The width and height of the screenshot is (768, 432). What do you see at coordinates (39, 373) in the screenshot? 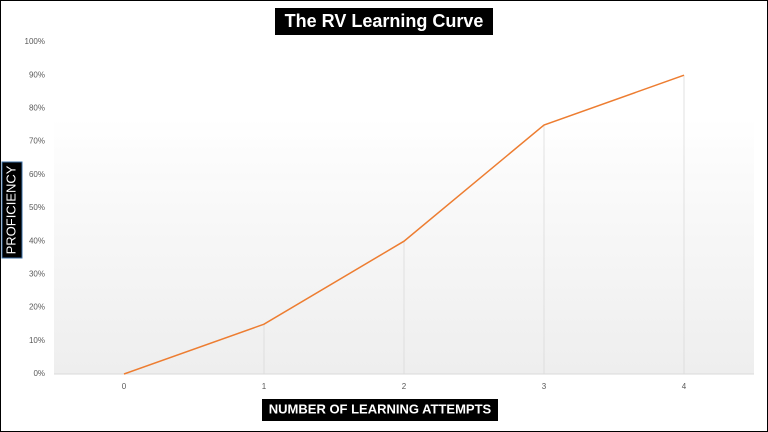
I see `y-tick-label: 0%` at bounding box center [39, 373].